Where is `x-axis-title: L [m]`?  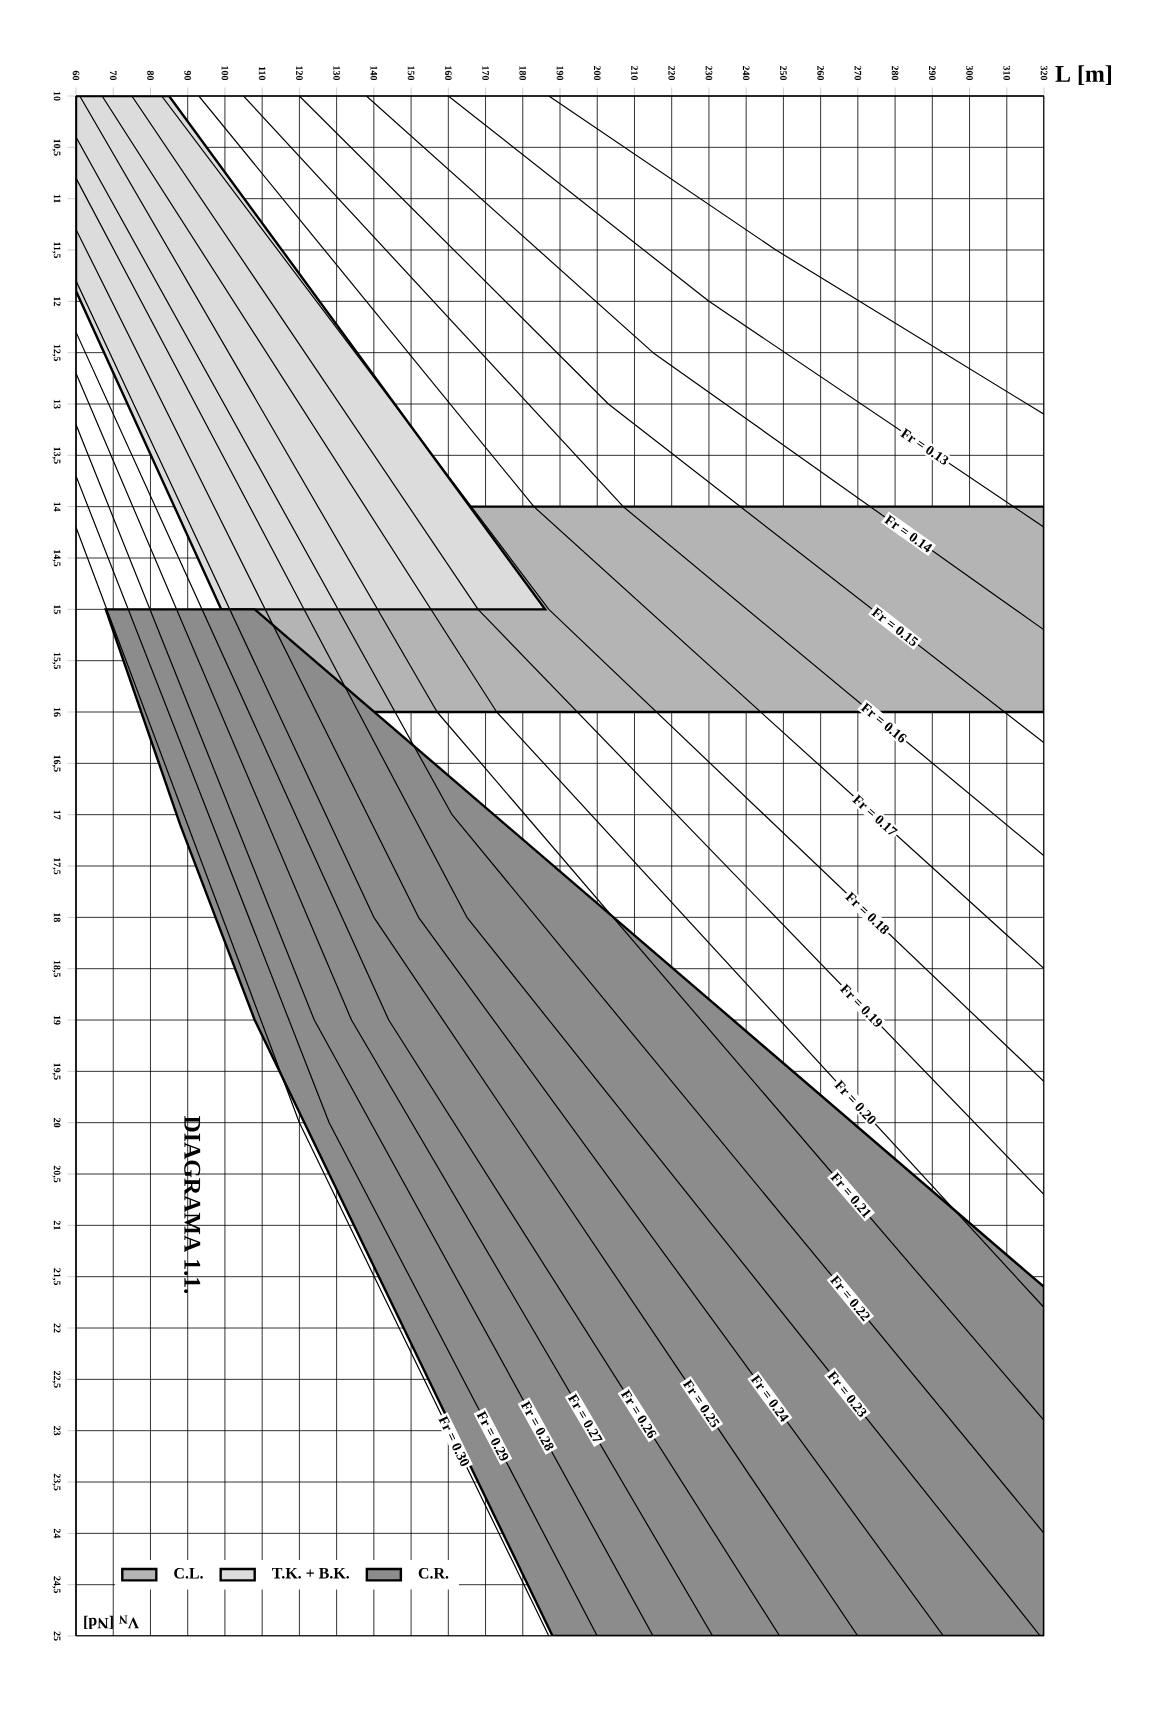 x-axis-title: L [m] is located at coordinates (1083, 75).